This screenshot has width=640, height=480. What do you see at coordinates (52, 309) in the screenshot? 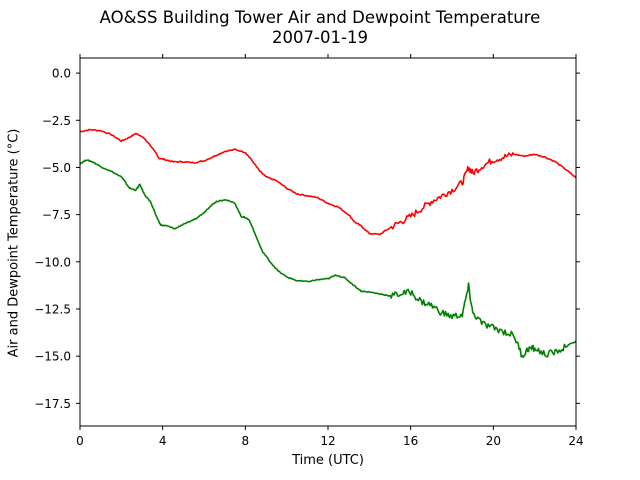
I see `y-tick-label: −12.5` at bounding box center [52, 309].